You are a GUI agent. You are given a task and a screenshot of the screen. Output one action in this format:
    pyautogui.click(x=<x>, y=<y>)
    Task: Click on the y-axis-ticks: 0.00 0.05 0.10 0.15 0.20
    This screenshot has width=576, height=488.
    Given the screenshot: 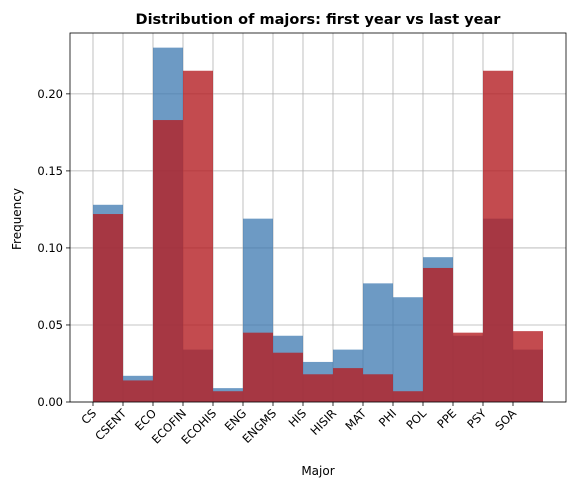 What is the action you would take?
    pyautogui.click(x=53, y=248)
    